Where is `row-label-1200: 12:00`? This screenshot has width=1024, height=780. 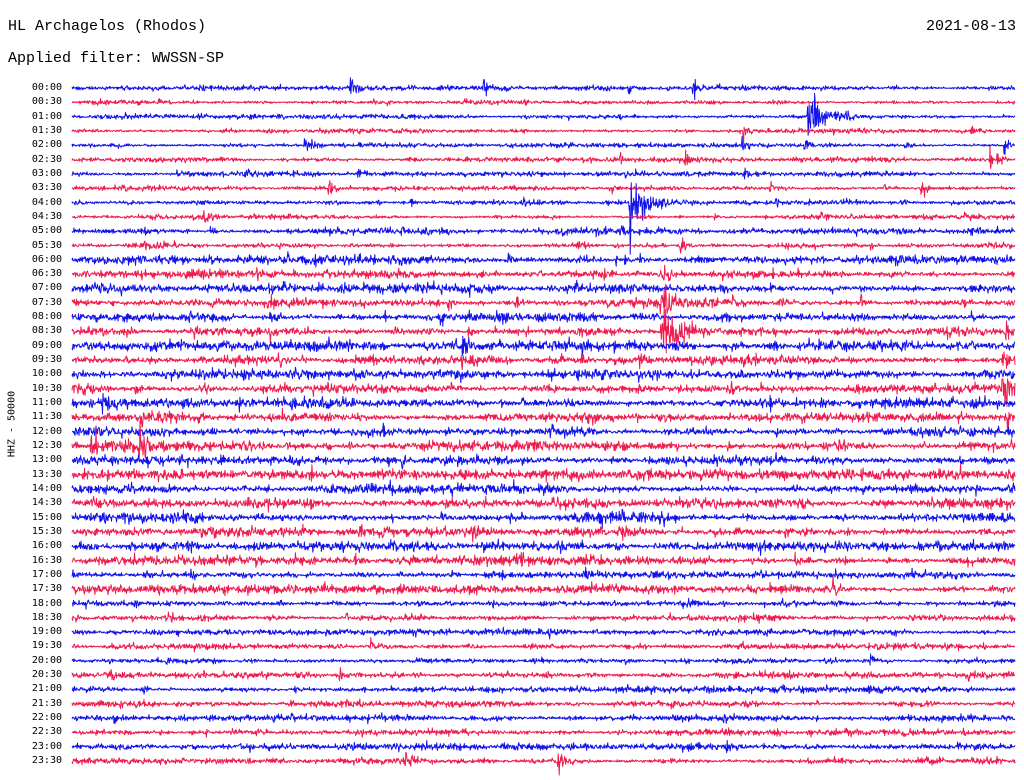
row-label-1200: 12:00 is located at coordinates (46, 431).